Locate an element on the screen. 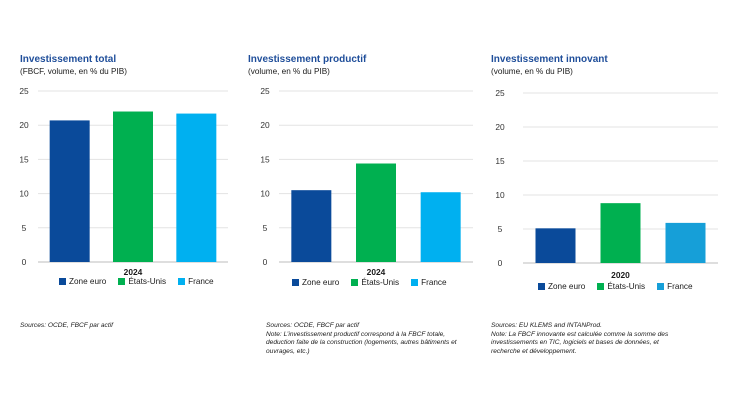  chart-plot-productif: 0 5 10 15 20 25 2024 is located at coordinates (366, 181).